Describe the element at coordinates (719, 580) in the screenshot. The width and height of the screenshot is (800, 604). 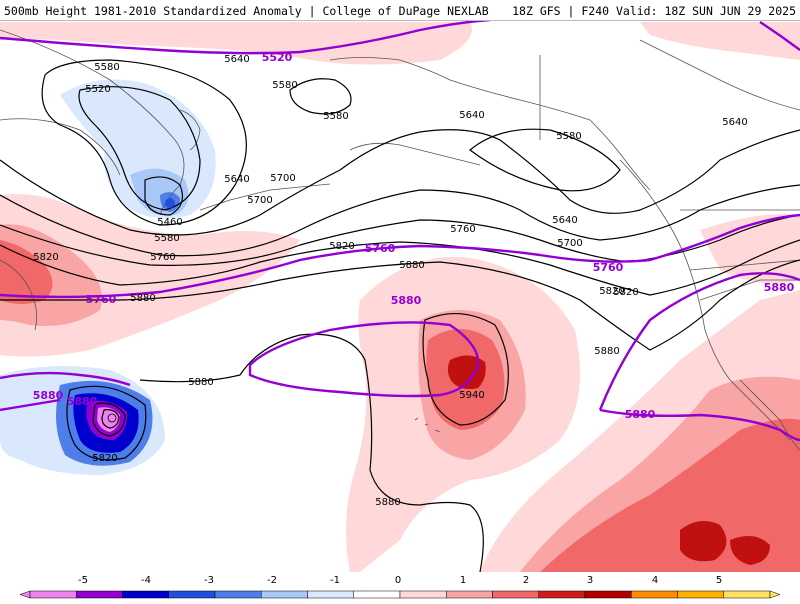
I see `legend-tick: 5` at that location.